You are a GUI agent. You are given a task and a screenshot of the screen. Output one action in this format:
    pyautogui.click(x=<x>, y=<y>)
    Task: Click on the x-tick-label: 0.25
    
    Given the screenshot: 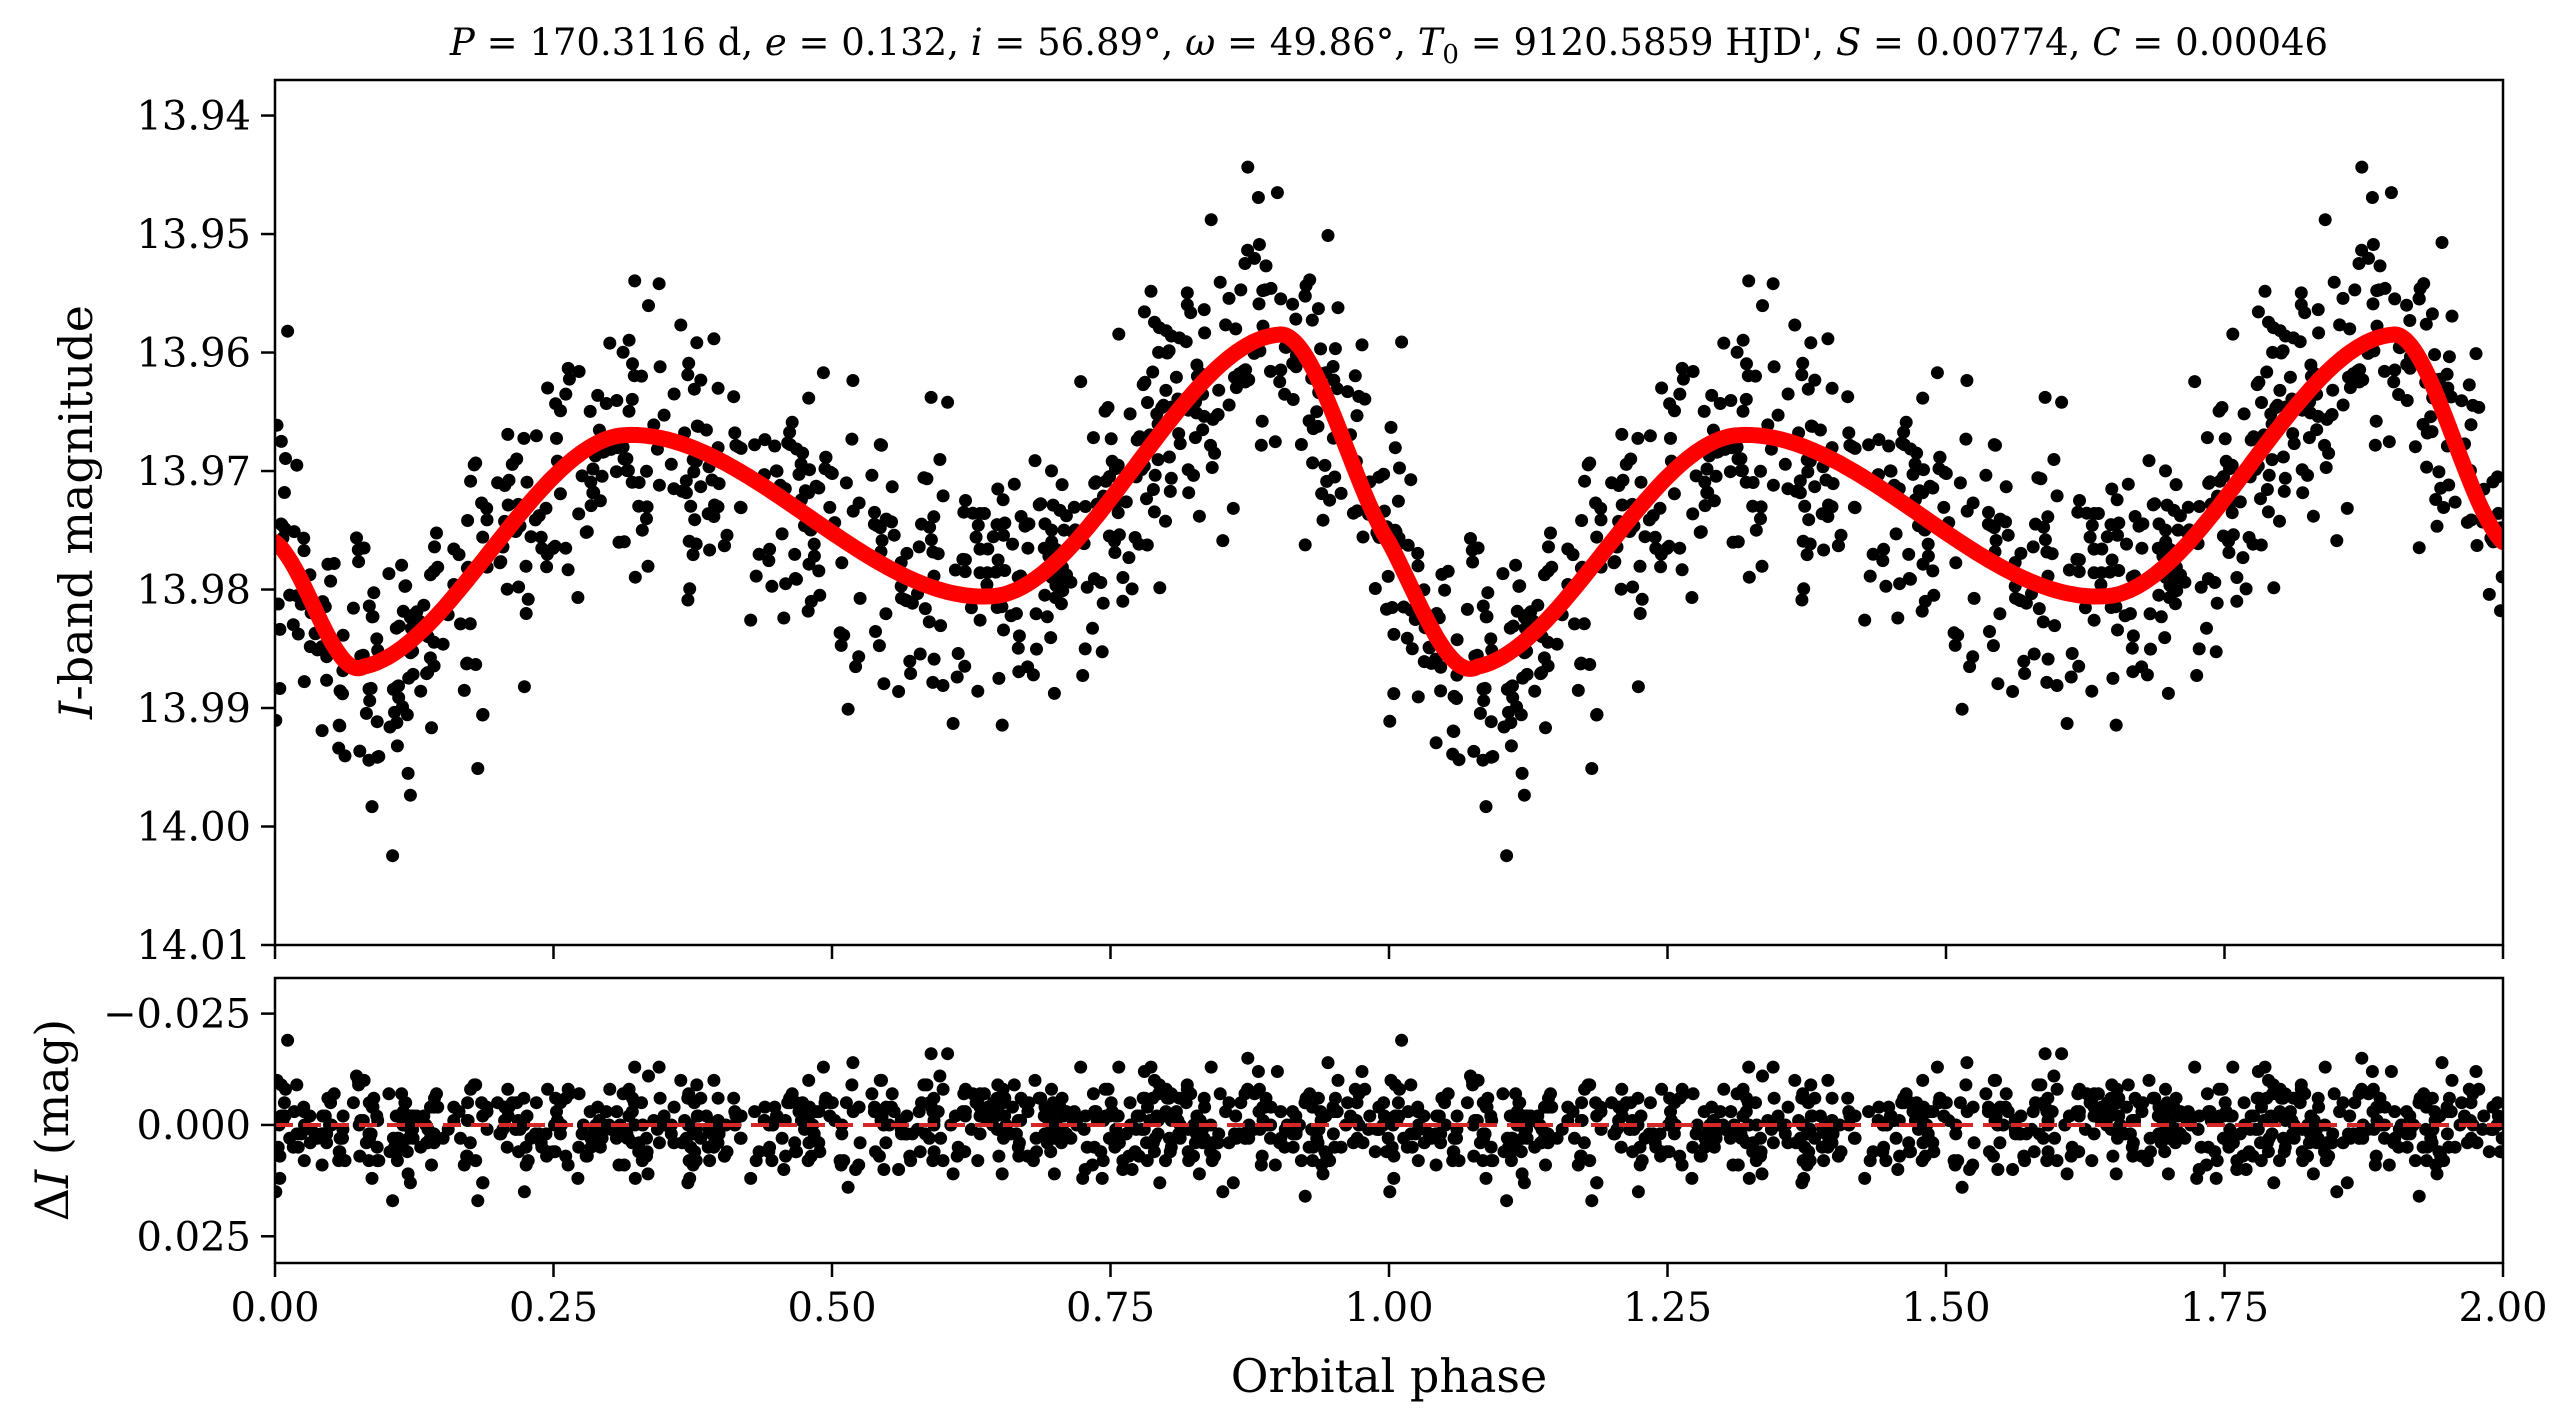 What is the action you would take?
    pyautogui.click(x=553, y=1308)
    